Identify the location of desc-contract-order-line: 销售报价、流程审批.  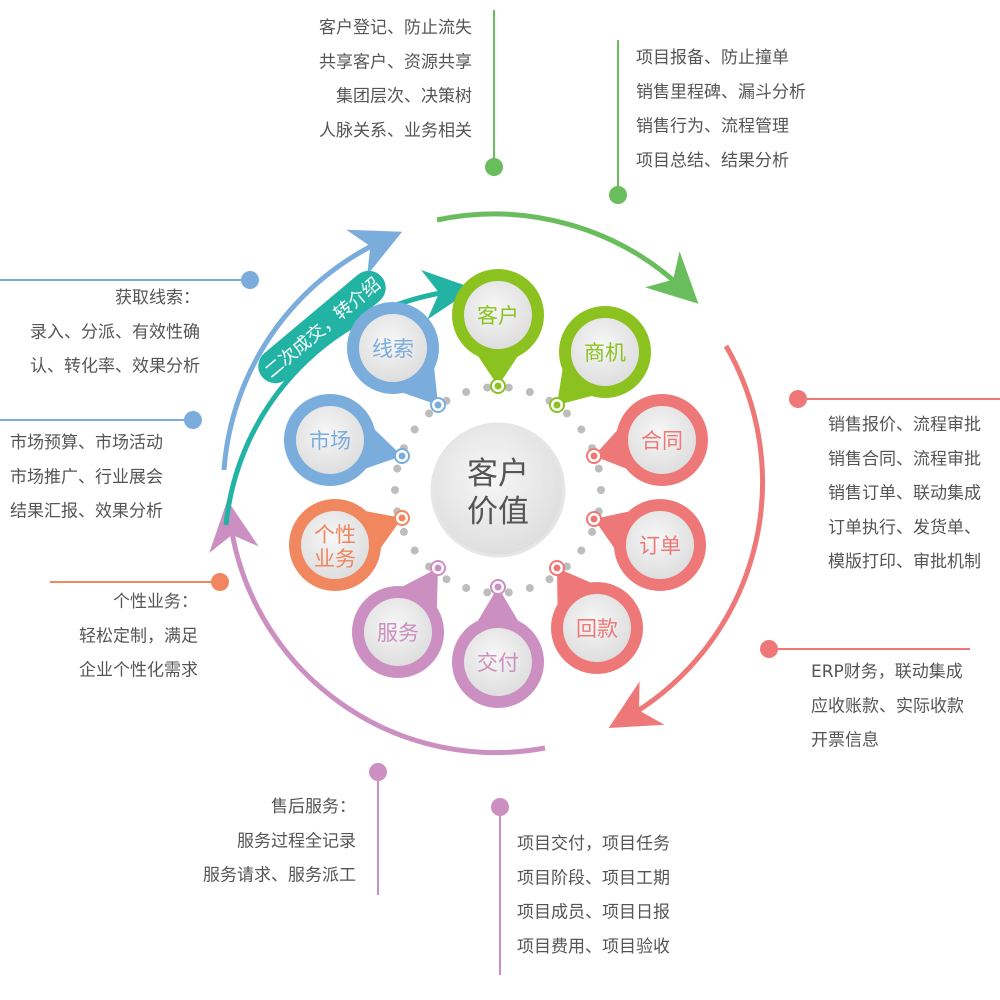
(904, 425).